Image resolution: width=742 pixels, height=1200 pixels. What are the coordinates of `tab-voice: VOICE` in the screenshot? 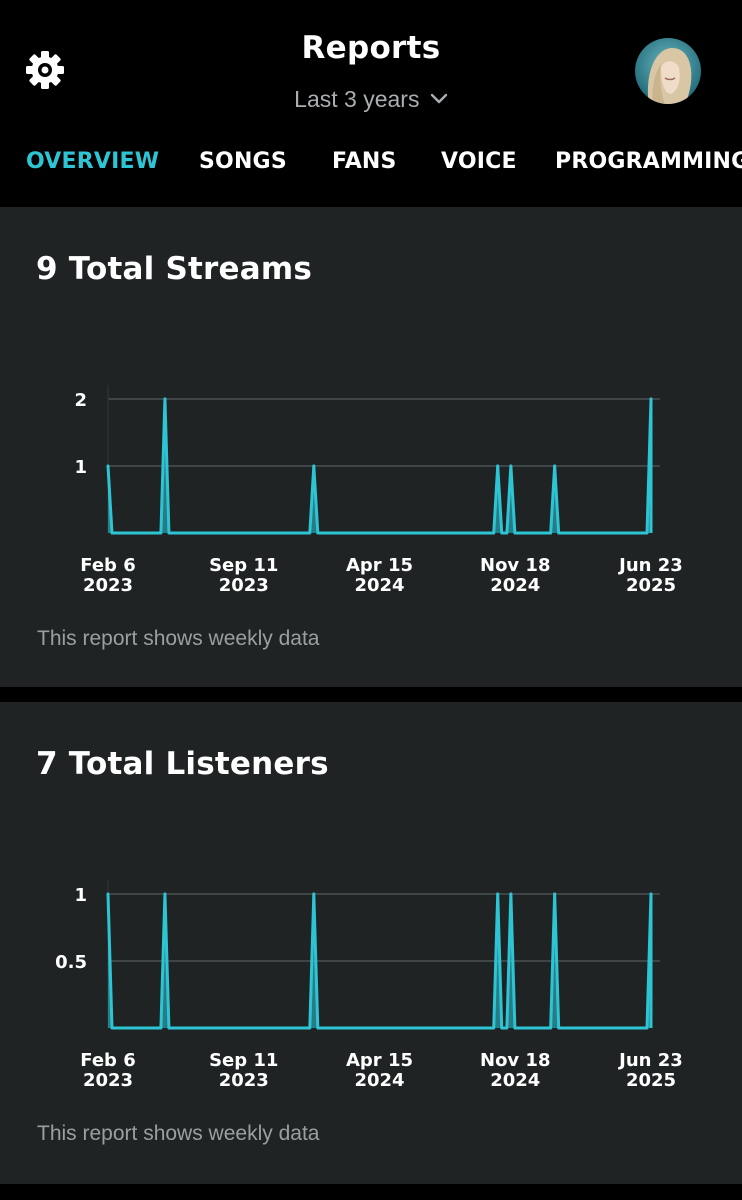 It's located at (479, 161).